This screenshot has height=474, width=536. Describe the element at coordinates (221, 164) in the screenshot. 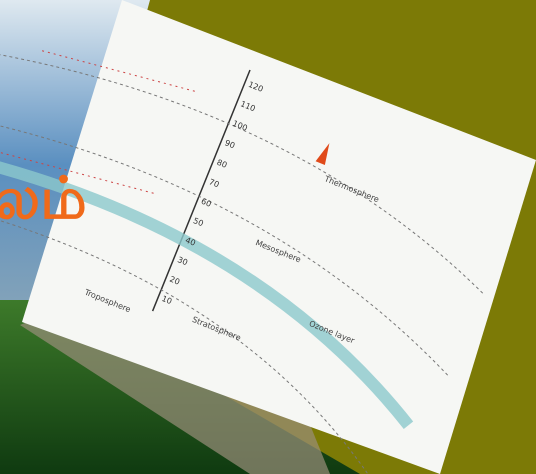

I see `height-label: 80` at that location.